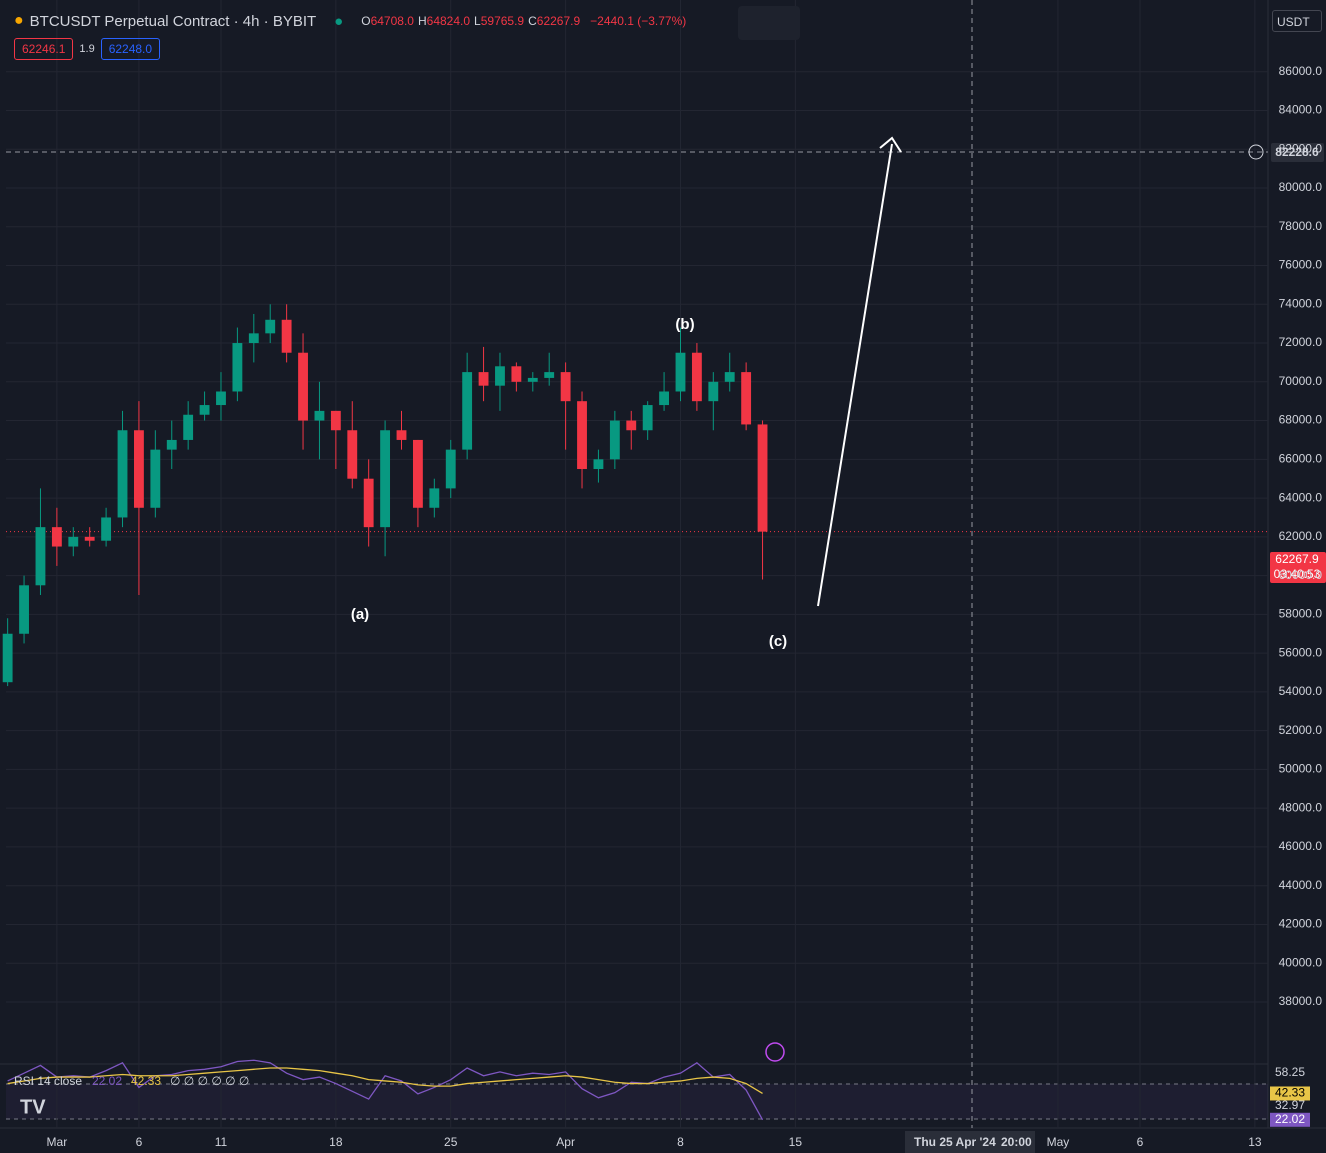 This screenshot has width=1326, height=1153. I want to click on x-tick-label: 13, so click(1255, 1142).